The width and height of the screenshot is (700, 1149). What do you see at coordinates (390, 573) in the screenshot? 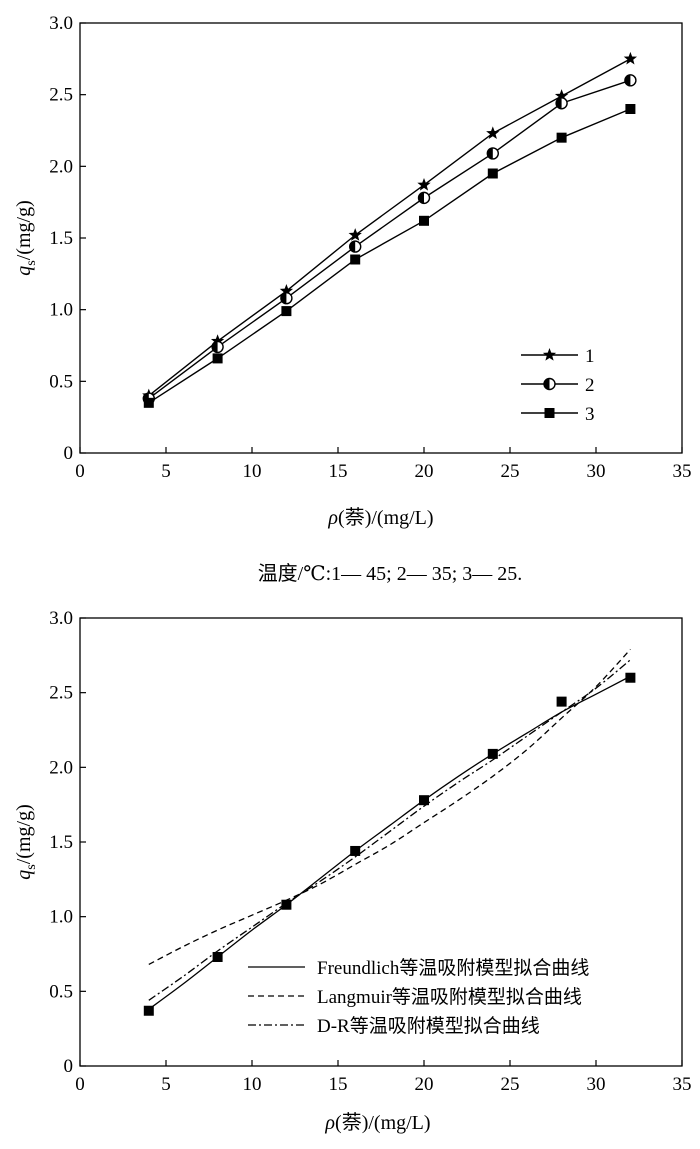
I see `figure-caption: 温度/℃:1— 45; 2— 35; 3— 25.` at bounding box center [390, 573].